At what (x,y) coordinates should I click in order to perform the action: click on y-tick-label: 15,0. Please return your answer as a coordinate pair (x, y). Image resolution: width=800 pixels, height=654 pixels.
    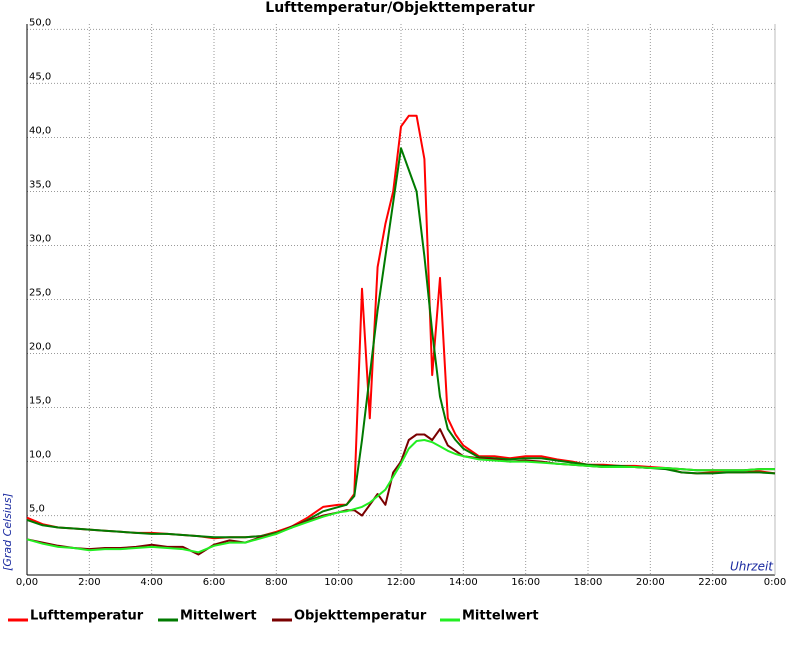
    Looking at the image, I should click on (40, 401).